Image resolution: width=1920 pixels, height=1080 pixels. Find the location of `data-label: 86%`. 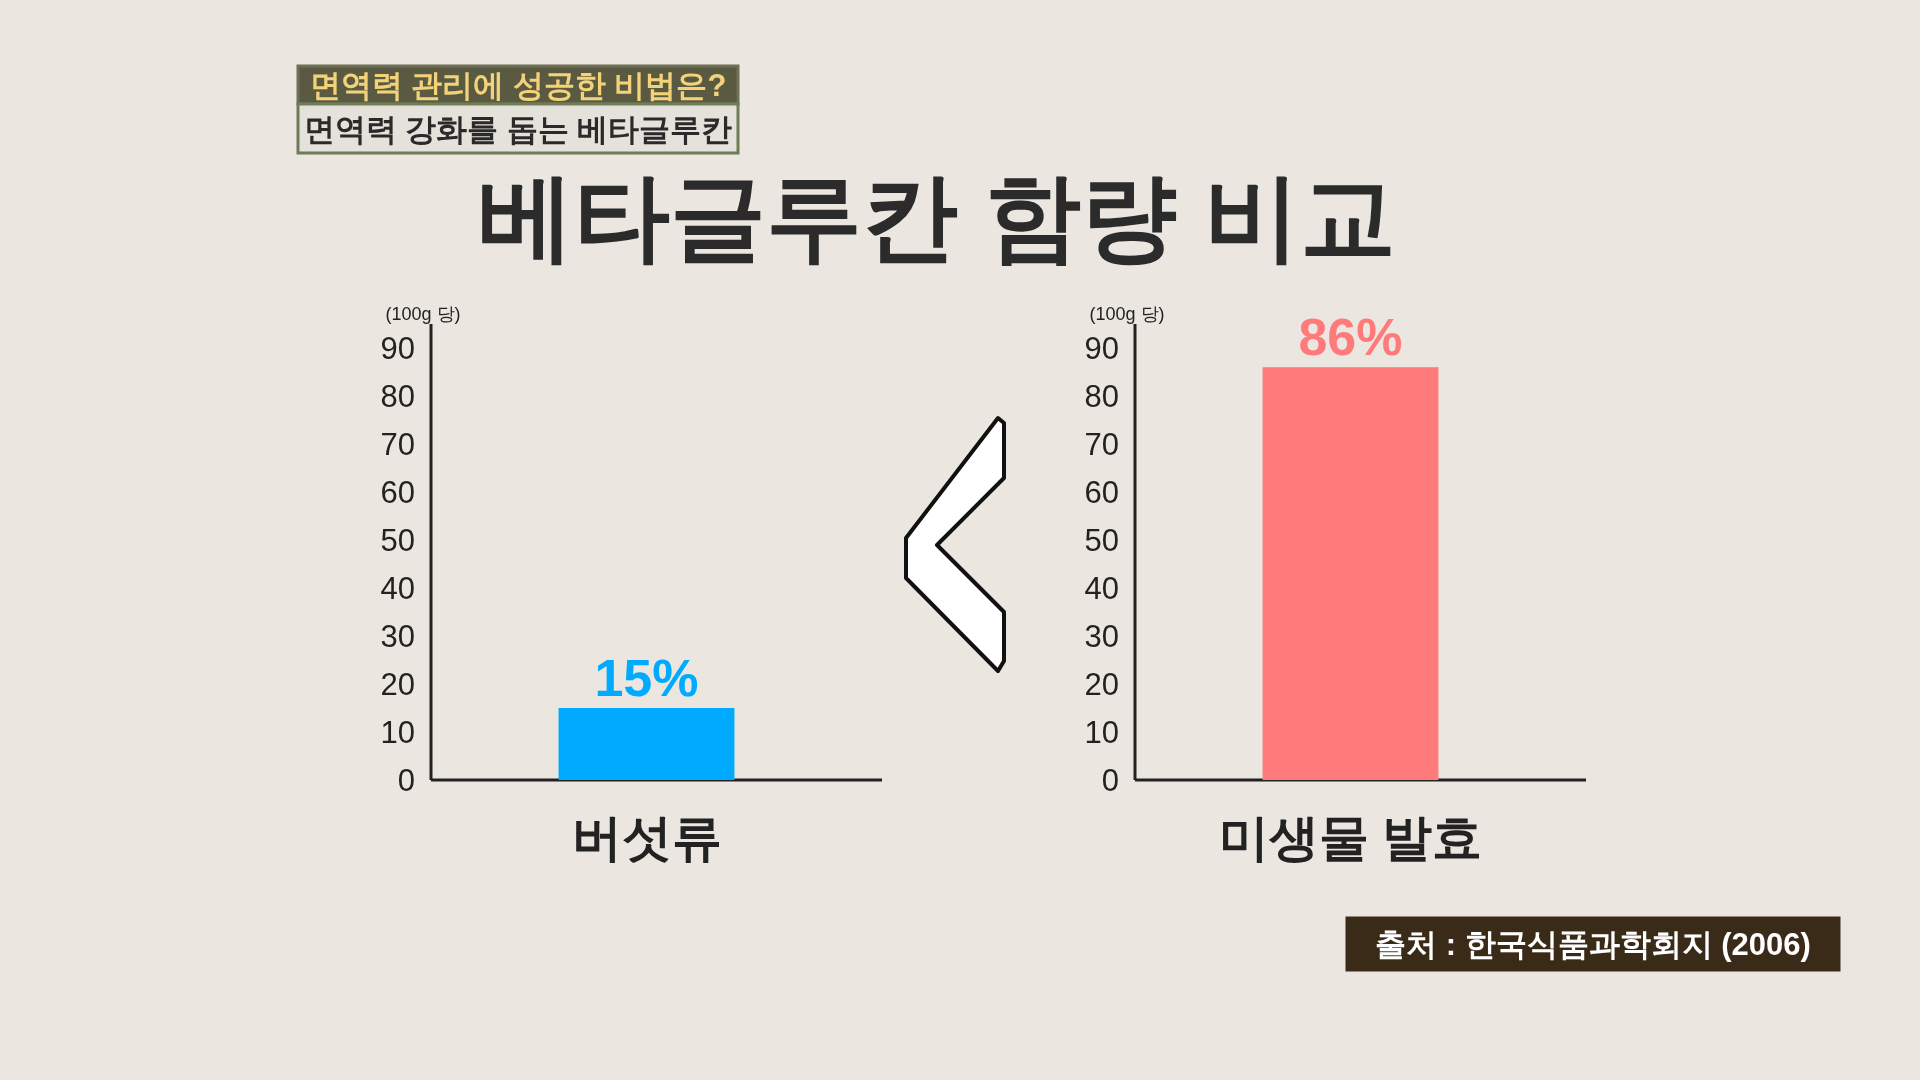

data-label: 86% is located at coordinates (1350, 337).